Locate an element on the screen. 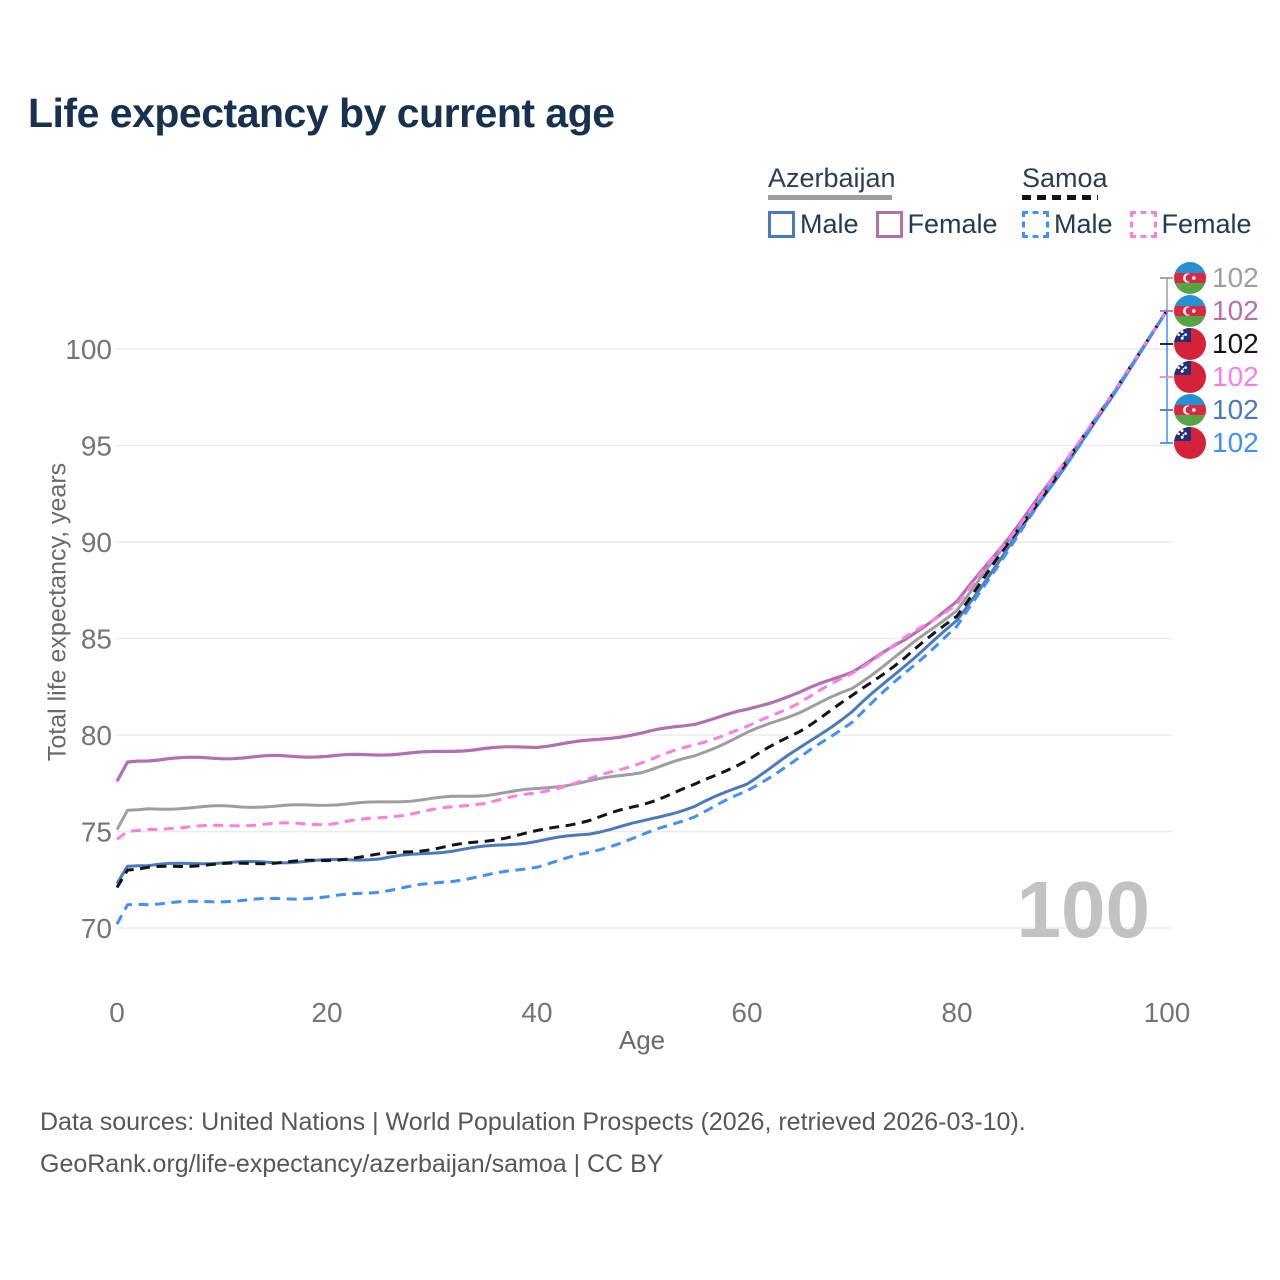 The image size is (1280, 1280). x-tick-label: 100 is located at coordinates (1167, 1012).